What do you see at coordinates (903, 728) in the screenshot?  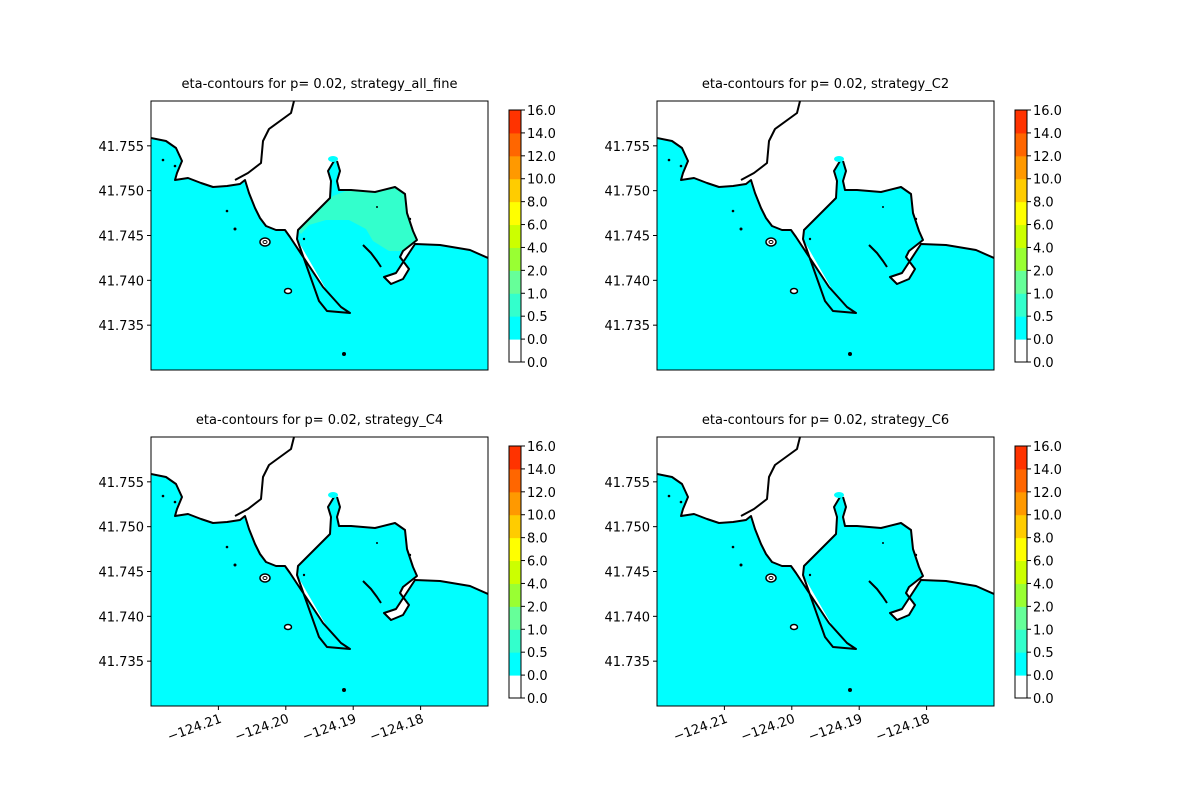 I see `x-tick-label: −124.18` at bounding box center [903, 728].